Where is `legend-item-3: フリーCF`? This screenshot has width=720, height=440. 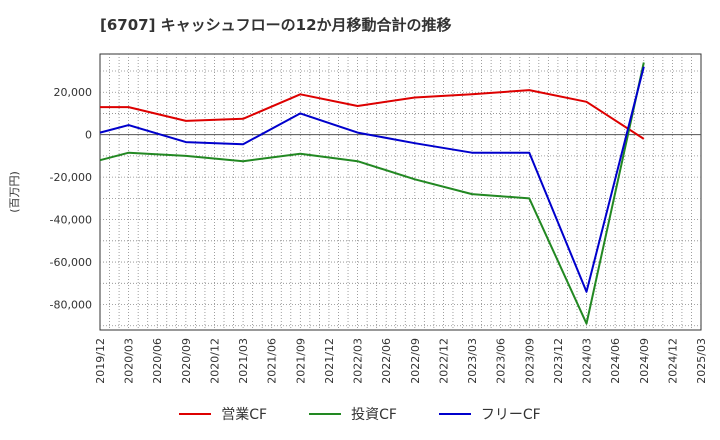 legend-item-3: フリーCF is located at coordinates (489, 414).